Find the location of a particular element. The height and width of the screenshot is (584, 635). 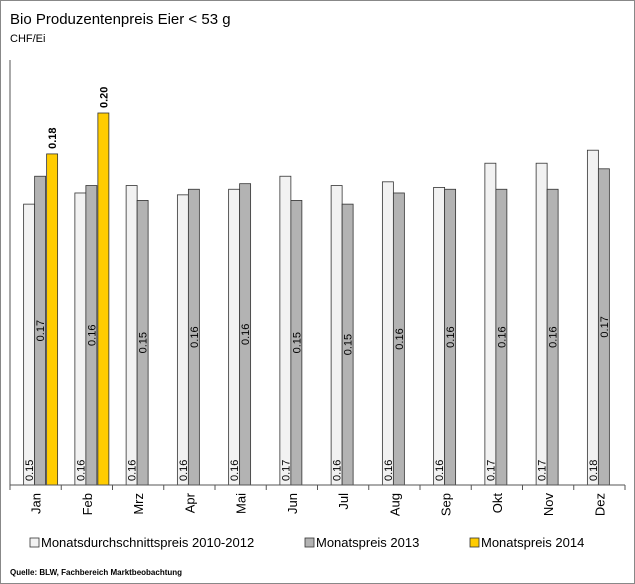

x-tick-label: Aug is located at coordinates (394, 504).